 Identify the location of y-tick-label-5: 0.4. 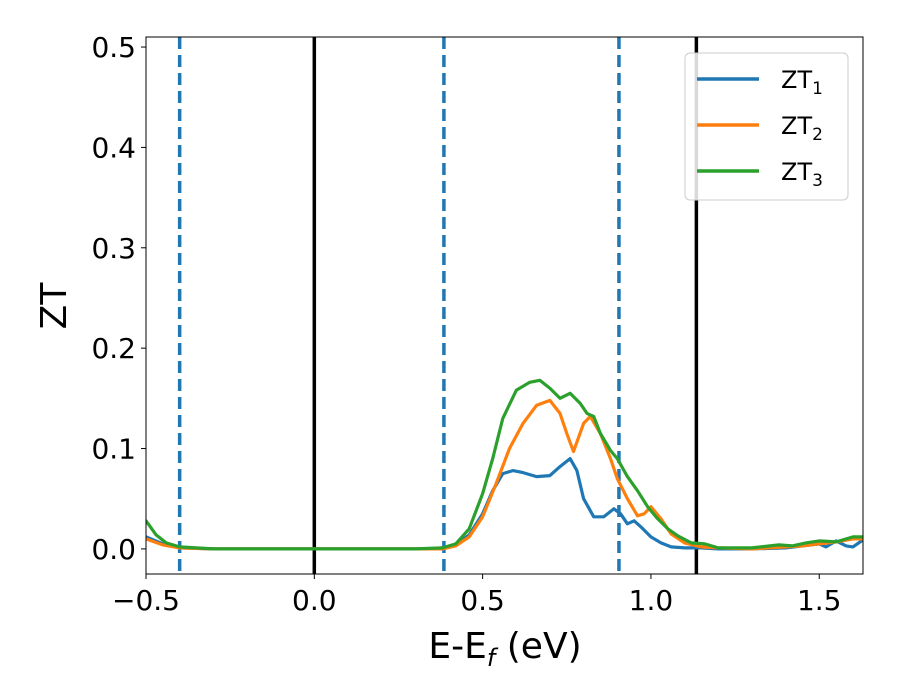
(113, 147).